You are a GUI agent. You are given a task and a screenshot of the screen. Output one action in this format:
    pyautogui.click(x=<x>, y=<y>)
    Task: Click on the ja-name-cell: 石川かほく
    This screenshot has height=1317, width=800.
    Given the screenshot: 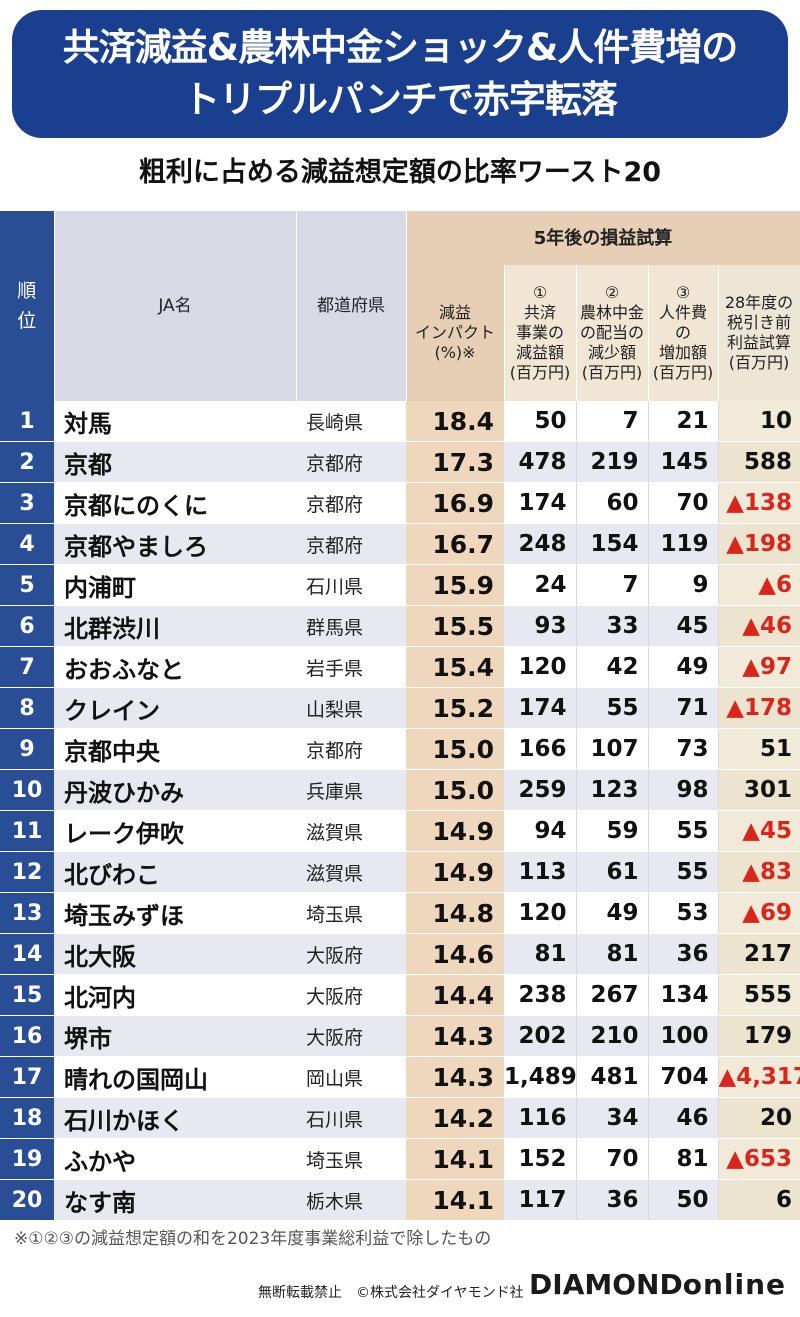 What is the action you would take?
    pyautogui.click(x=175, y=1118)
    